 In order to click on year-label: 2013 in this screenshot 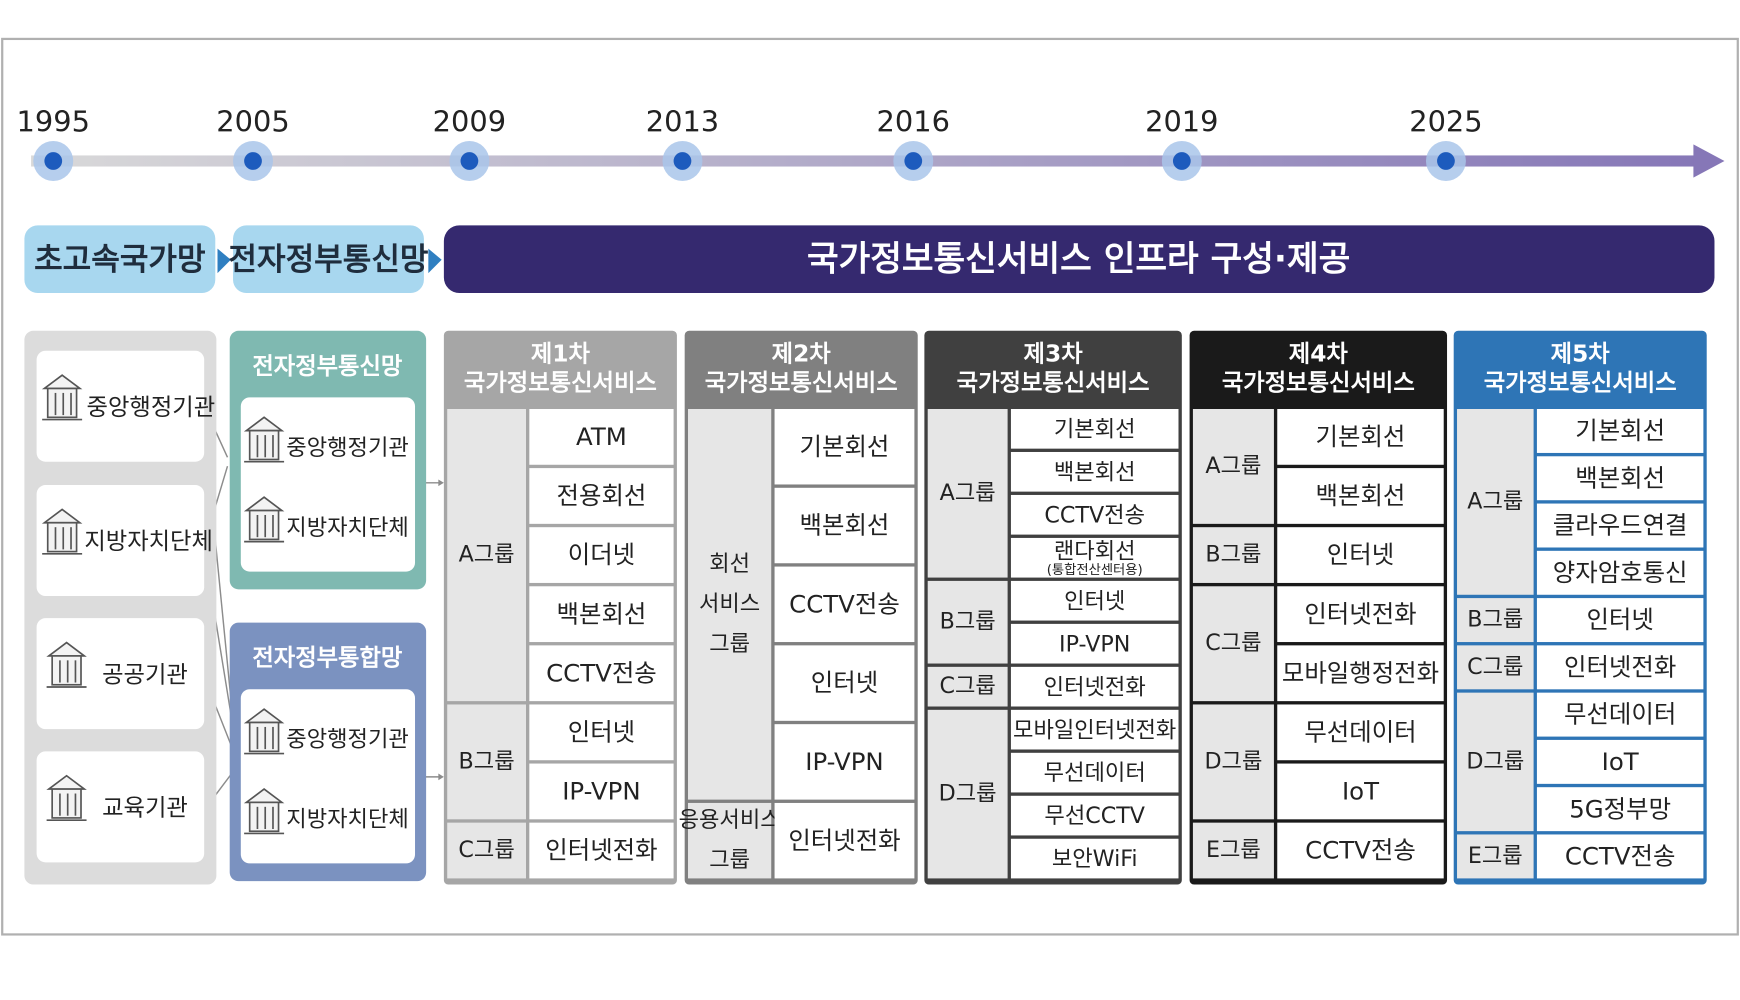, I will do `click(682, 121)`.